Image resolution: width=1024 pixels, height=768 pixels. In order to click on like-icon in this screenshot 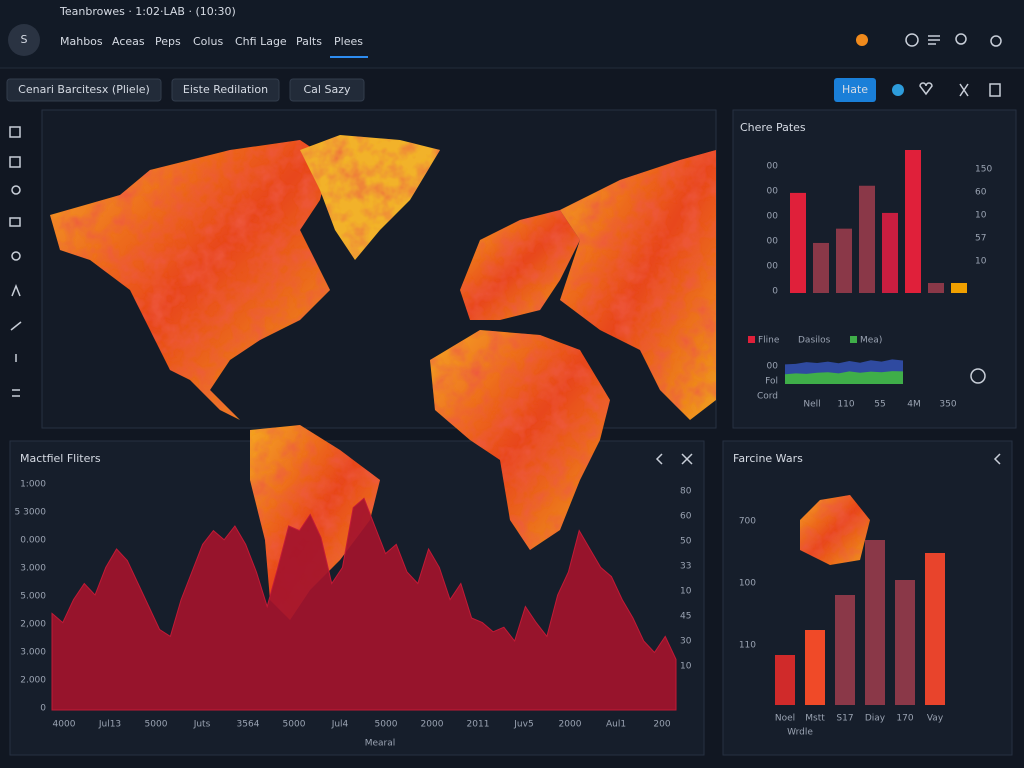, I will do `click(926, 89)`.